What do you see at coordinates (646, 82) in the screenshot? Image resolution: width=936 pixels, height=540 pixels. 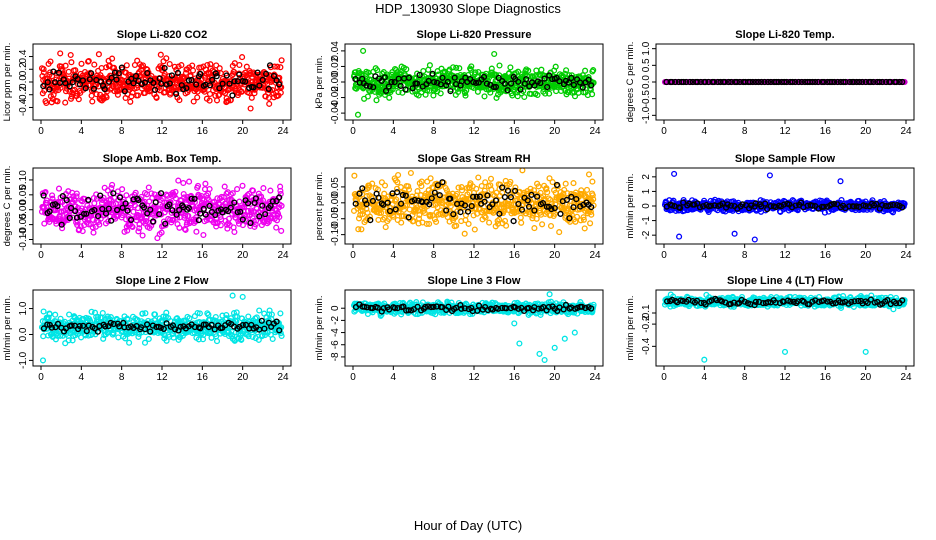 I see `y-tick-label: 0.0` at bounding box center [646, 82].